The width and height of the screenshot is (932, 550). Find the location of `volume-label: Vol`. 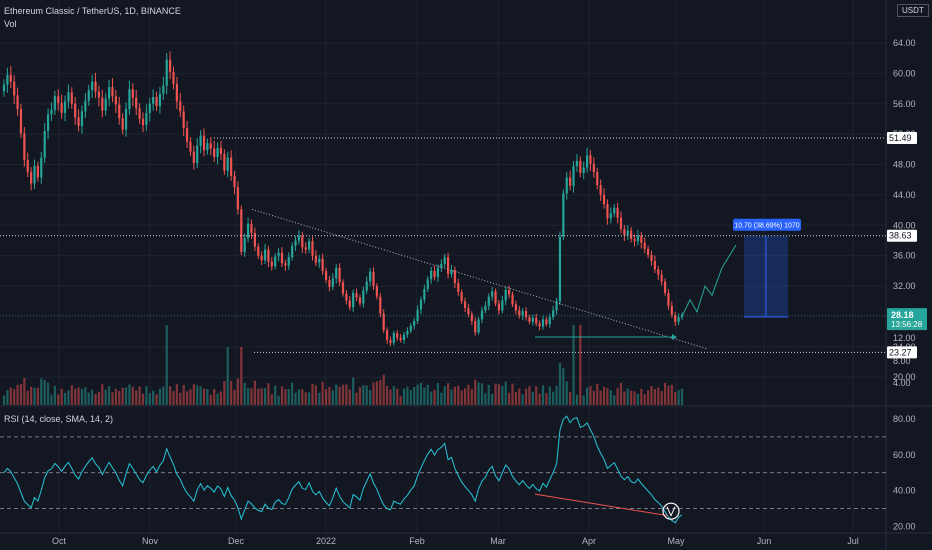

volume-label: Vol is located at coordinates (10, 24).